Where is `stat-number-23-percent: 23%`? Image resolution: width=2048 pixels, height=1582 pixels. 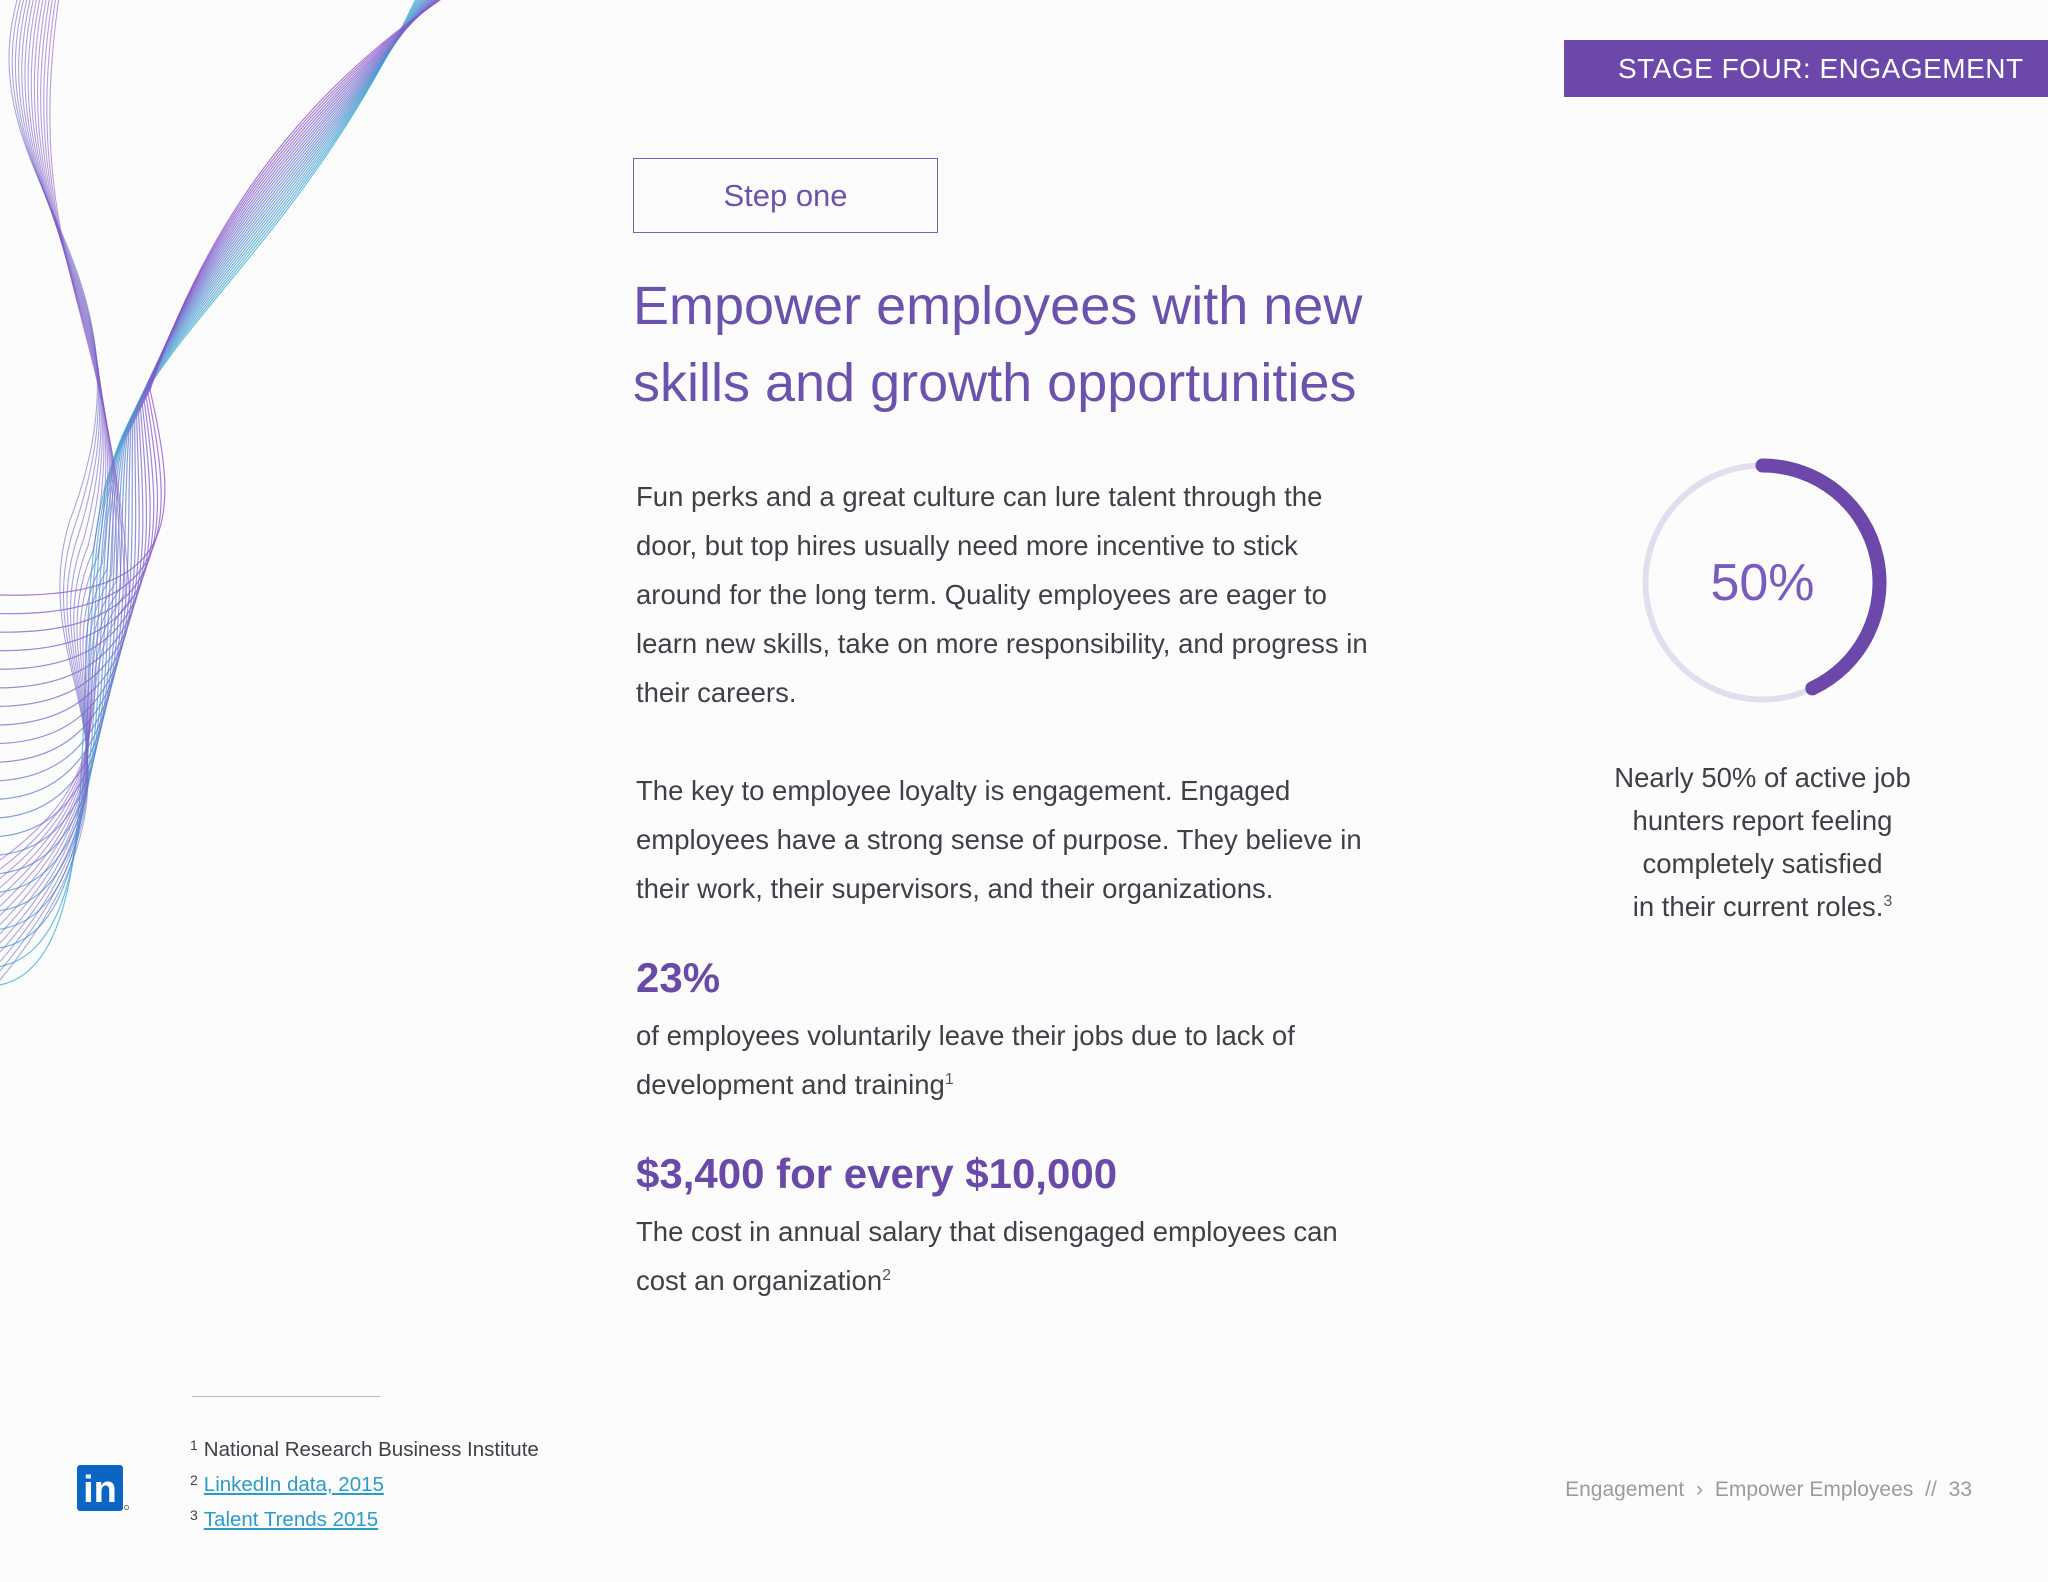
stat-number-23-percent: 23% is located at coordinates (678, 977).